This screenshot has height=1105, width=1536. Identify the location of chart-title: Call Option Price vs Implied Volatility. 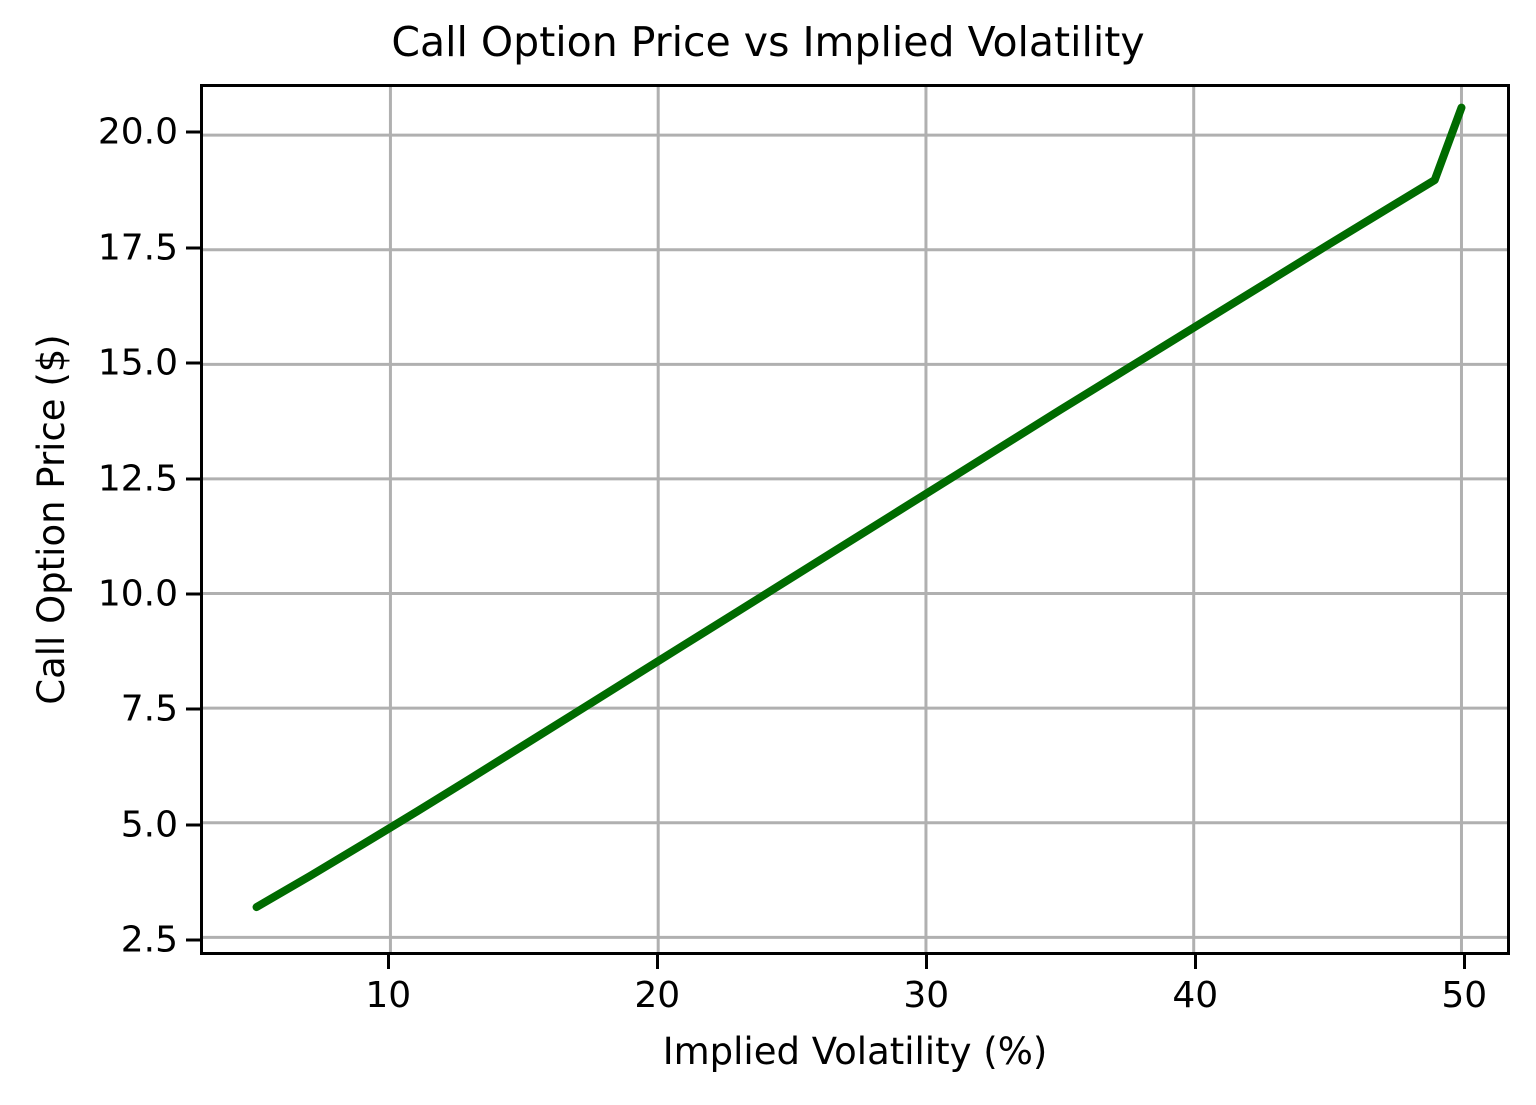
(768, 42).